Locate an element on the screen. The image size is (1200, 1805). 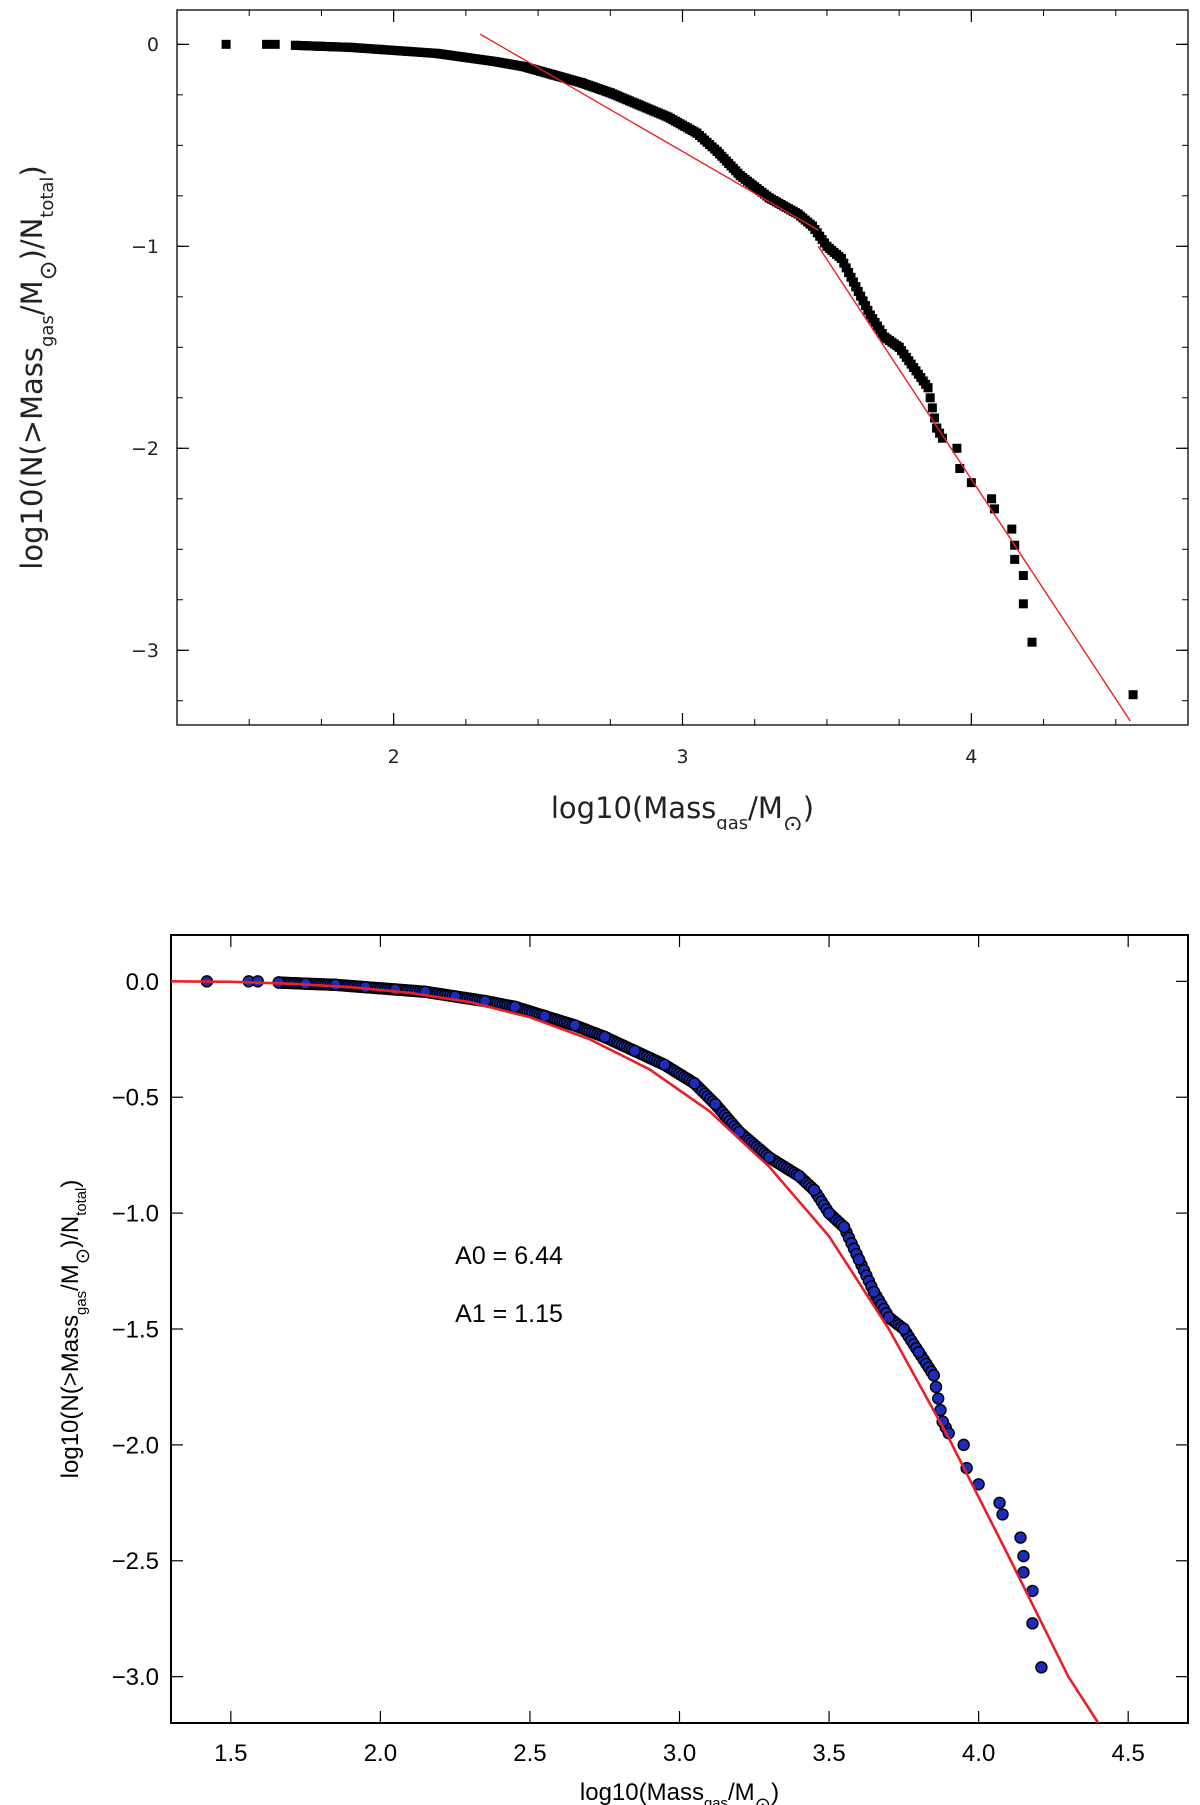
y-tick-label: 0.0 is located at coordinates (142, 982).